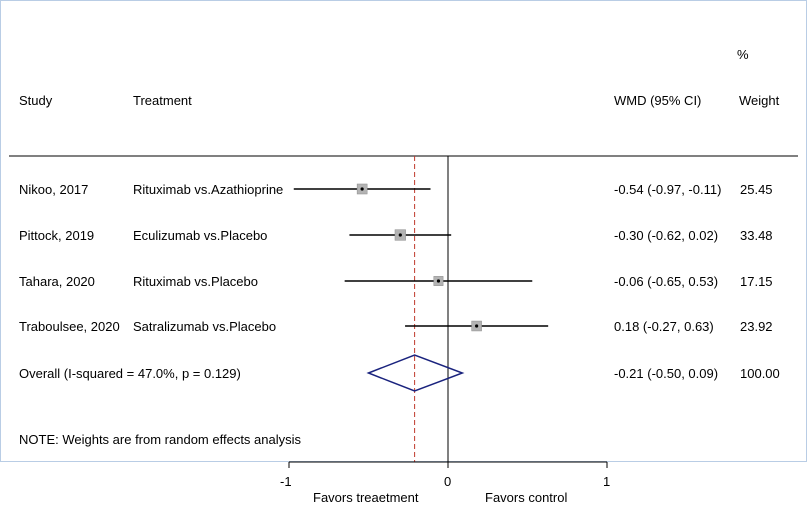  What do you see at coordinates (756, 281) in the screenshot?
I see `weight-value: 17.15` at bounding box center [756, 281].